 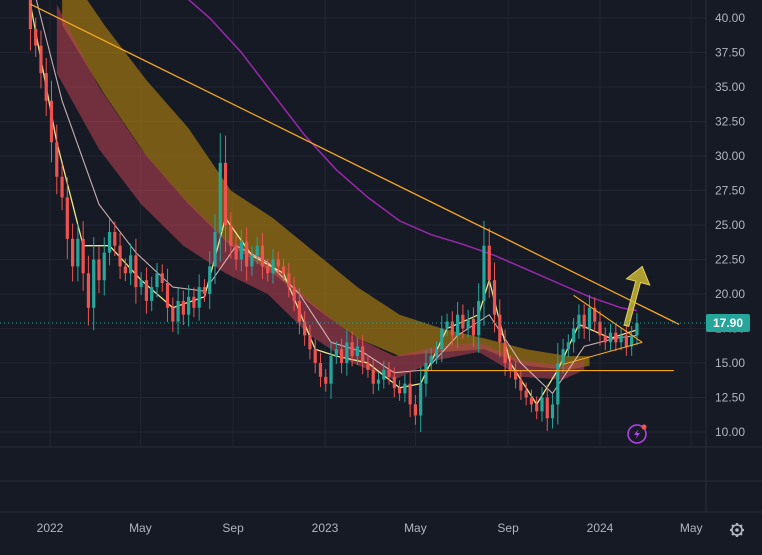 I want to click on wedge-upper-line, so click(x=608, y=318).